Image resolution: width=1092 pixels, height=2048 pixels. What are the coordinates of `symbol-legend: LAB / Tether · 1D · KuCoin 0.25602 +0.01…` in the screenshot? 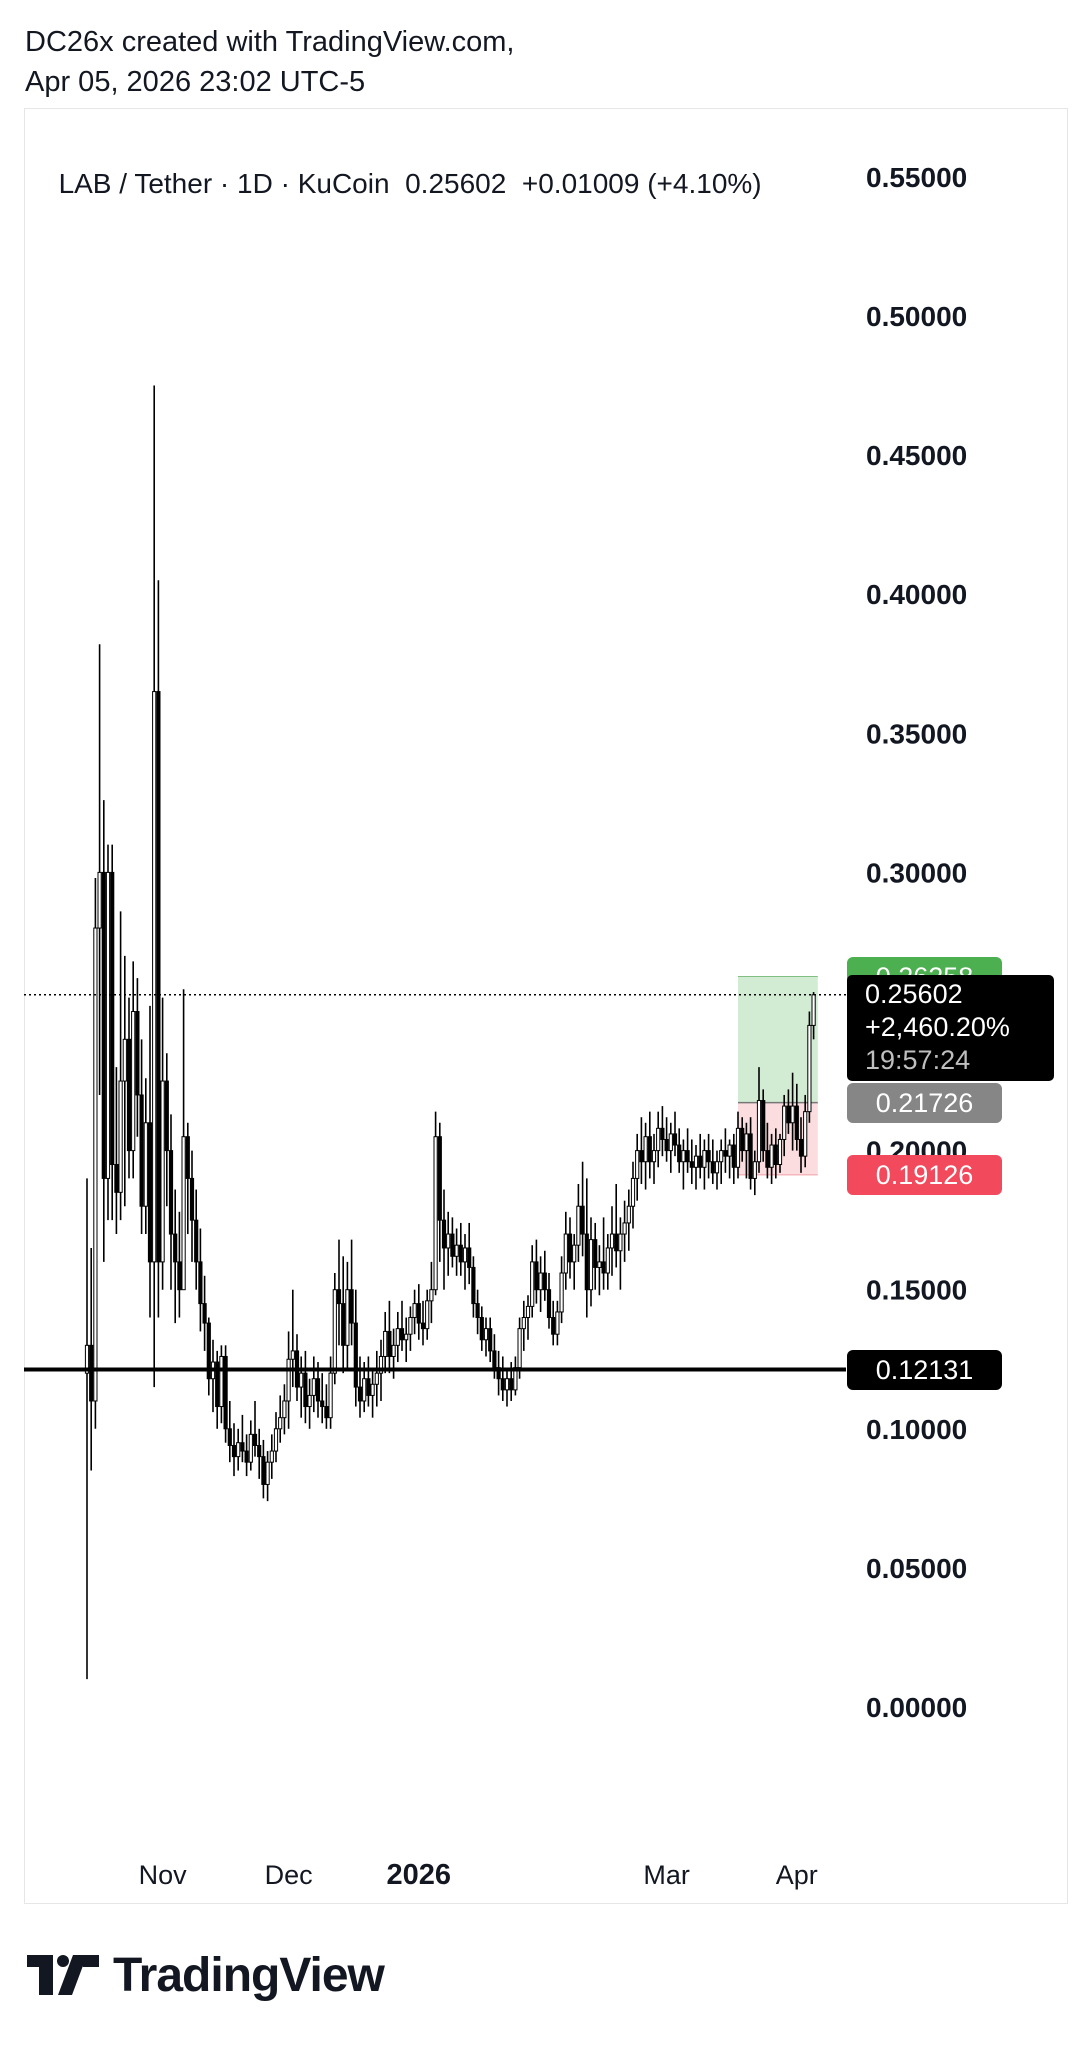 It's located at (402, 165).